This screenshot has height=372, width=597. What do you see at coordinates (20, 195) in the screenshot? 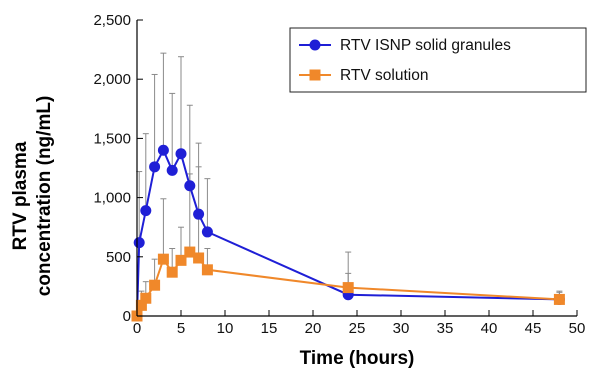
I see `y-axis-title-line-1: RTV plasma` at bounding box center [20, 195].